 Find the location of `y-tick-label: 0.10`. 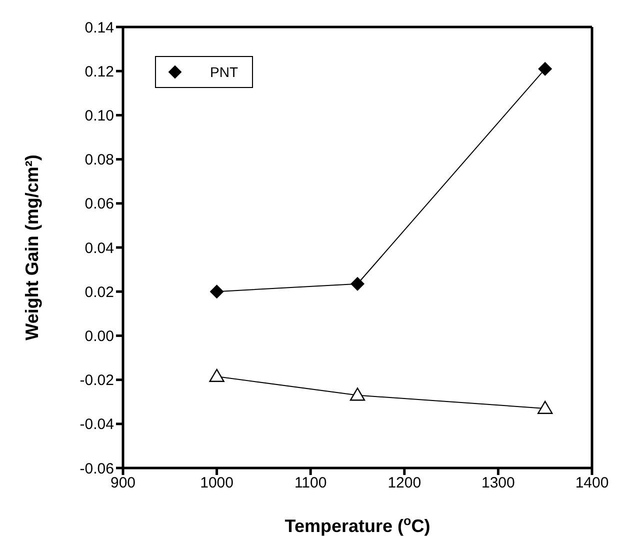

y-tick-label: 0.10 is located at coordinates (99, 116).